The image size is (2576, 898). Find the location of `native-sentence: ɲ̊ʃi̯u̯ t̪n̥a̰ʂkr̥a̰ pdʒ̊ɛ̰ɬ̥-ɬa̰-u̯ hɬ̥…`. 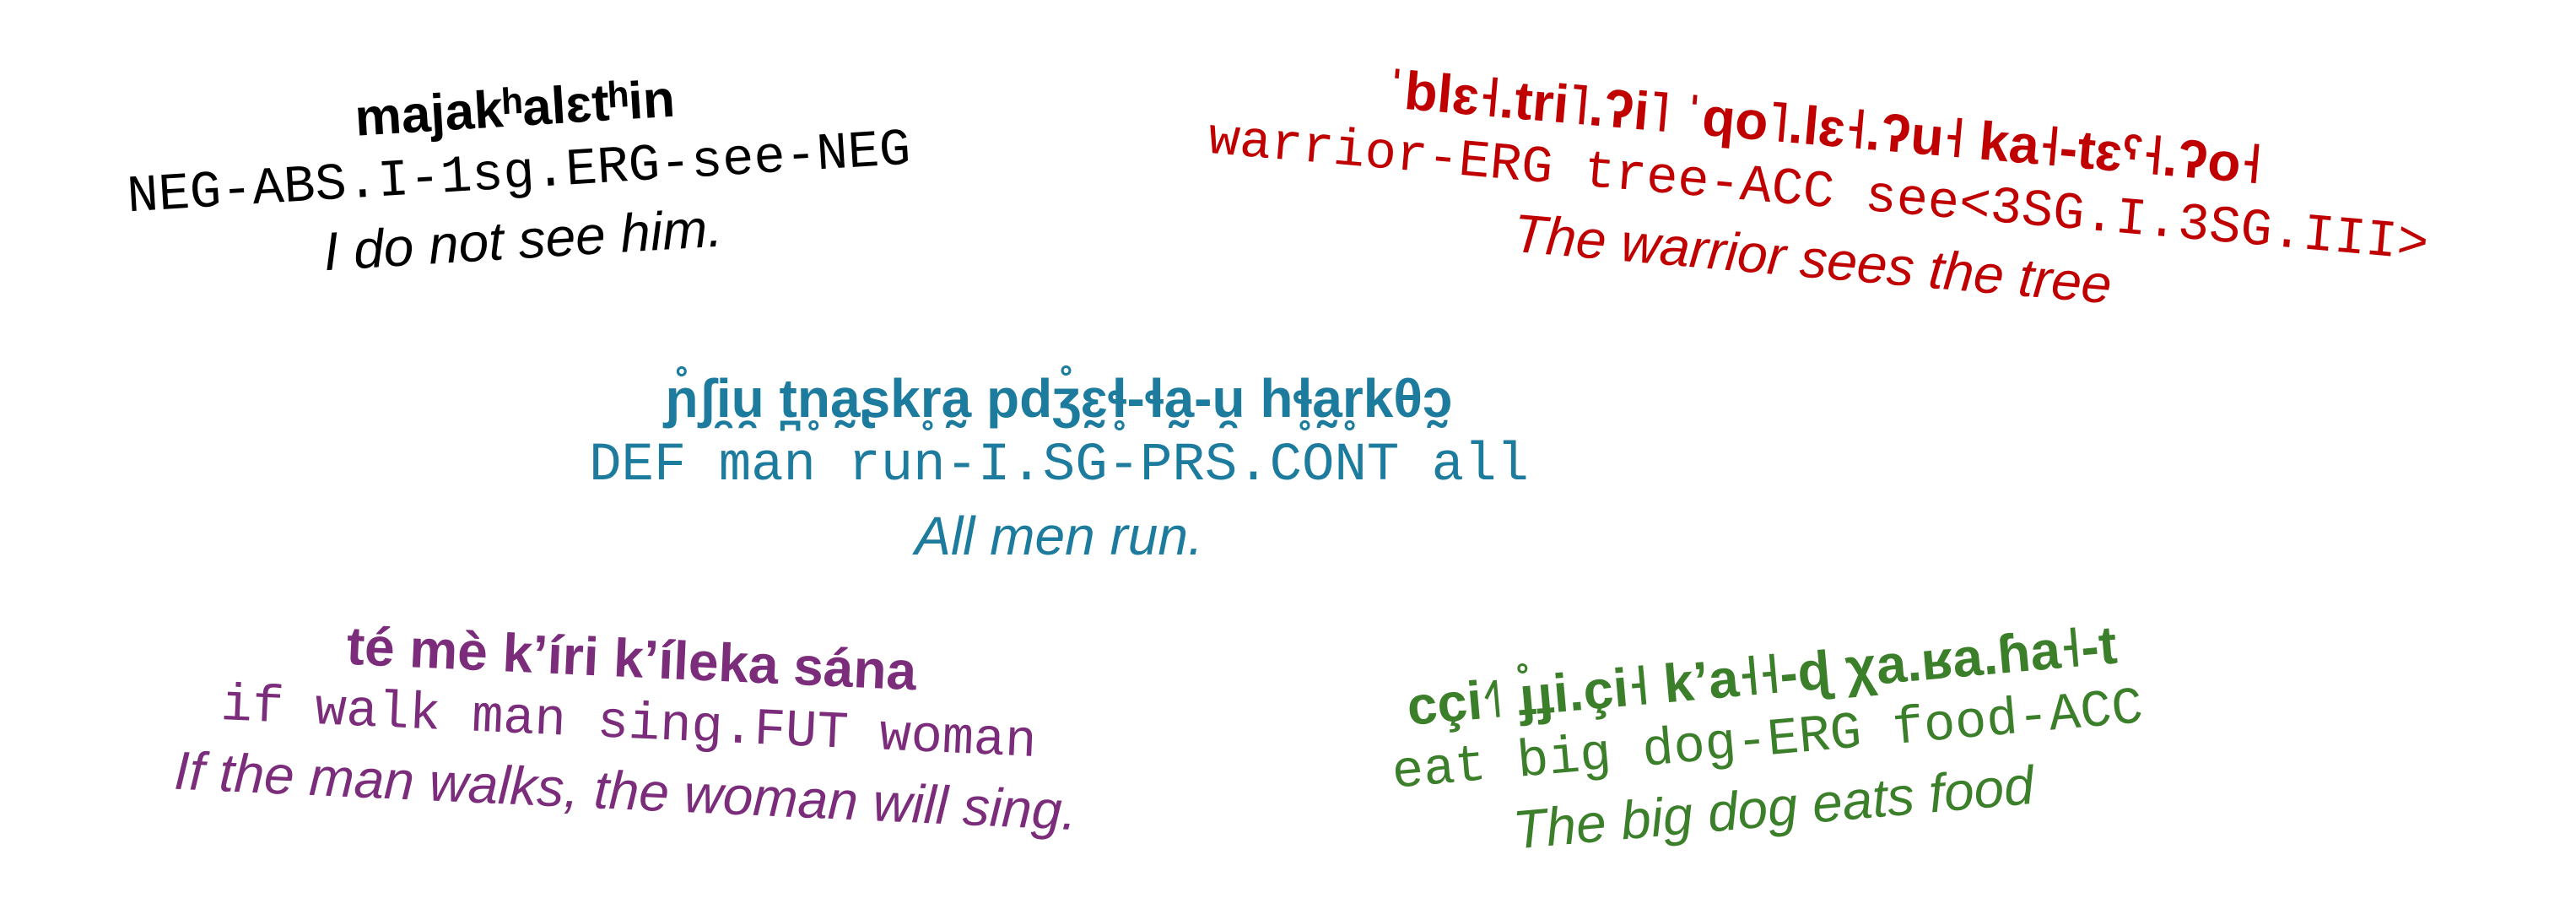

native-sentence: ɲ̊ʃi̯u̯ t̪n̥a̰ʂkr̥a̰ pdʒ̊ɛ̰ɬ̥-ɬa̰-u̯ hɬ̥… is located at coordinates (1059, 398).